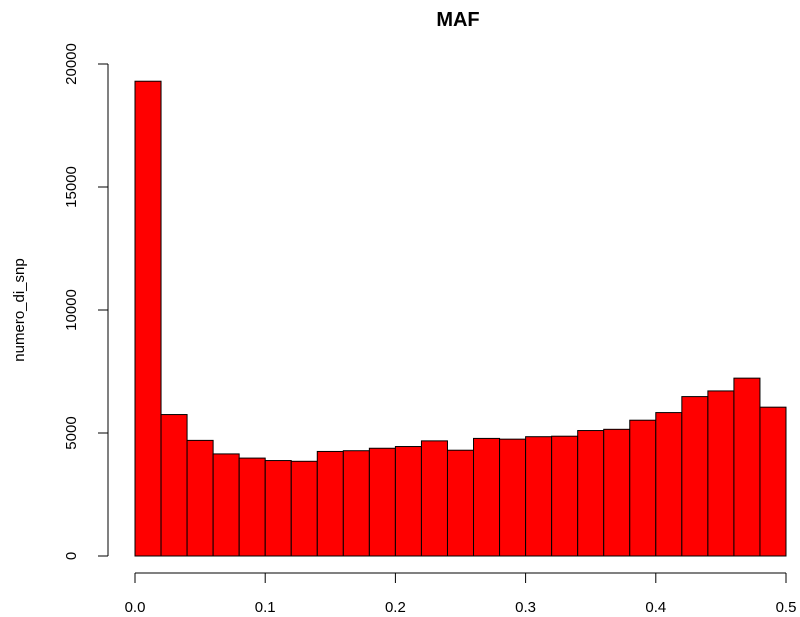 The image size is (800, 617). Describe the element at coordinates (525, 607) in the screenshot. I see `x-tick-label: 0.3` at that location.